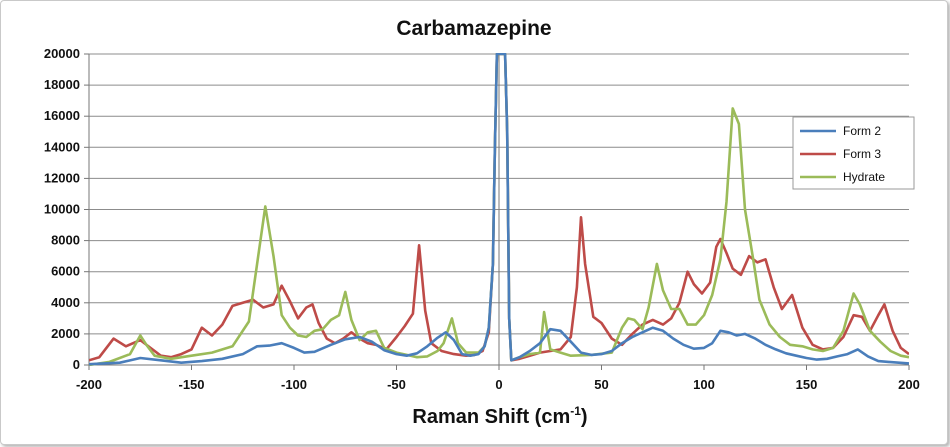 Image resolution: width=950 pixels, height=447 pixels. I want to click on x-tick-label--50: -50, so click(396, 384).